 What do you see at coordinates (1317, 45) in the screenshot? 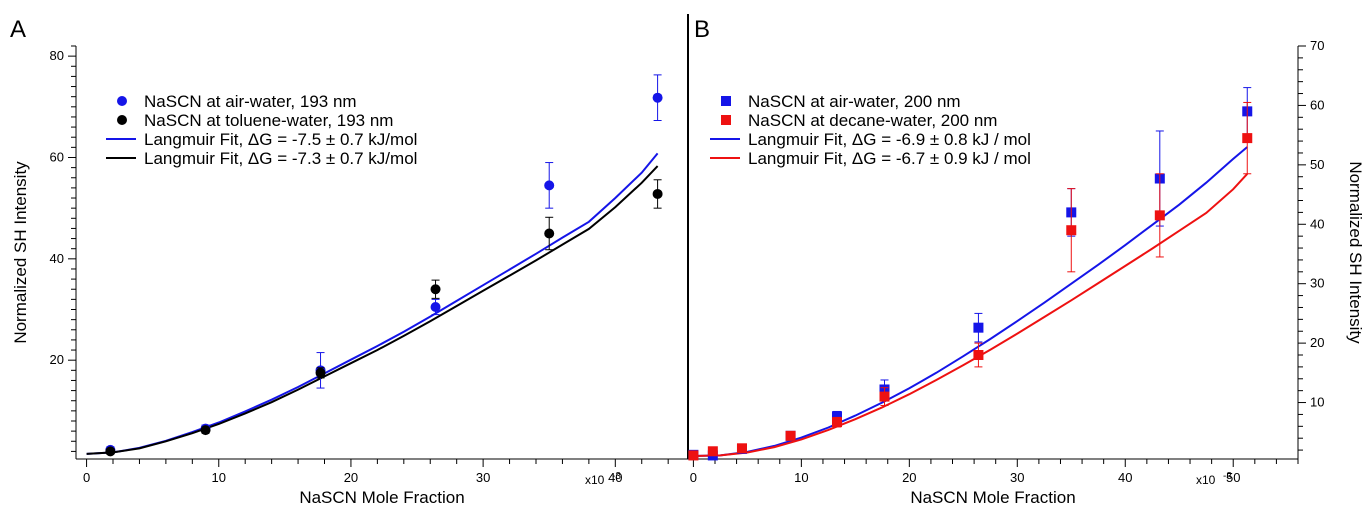
I see `y-tick-label: 70` at bounding box center [1317, 45].